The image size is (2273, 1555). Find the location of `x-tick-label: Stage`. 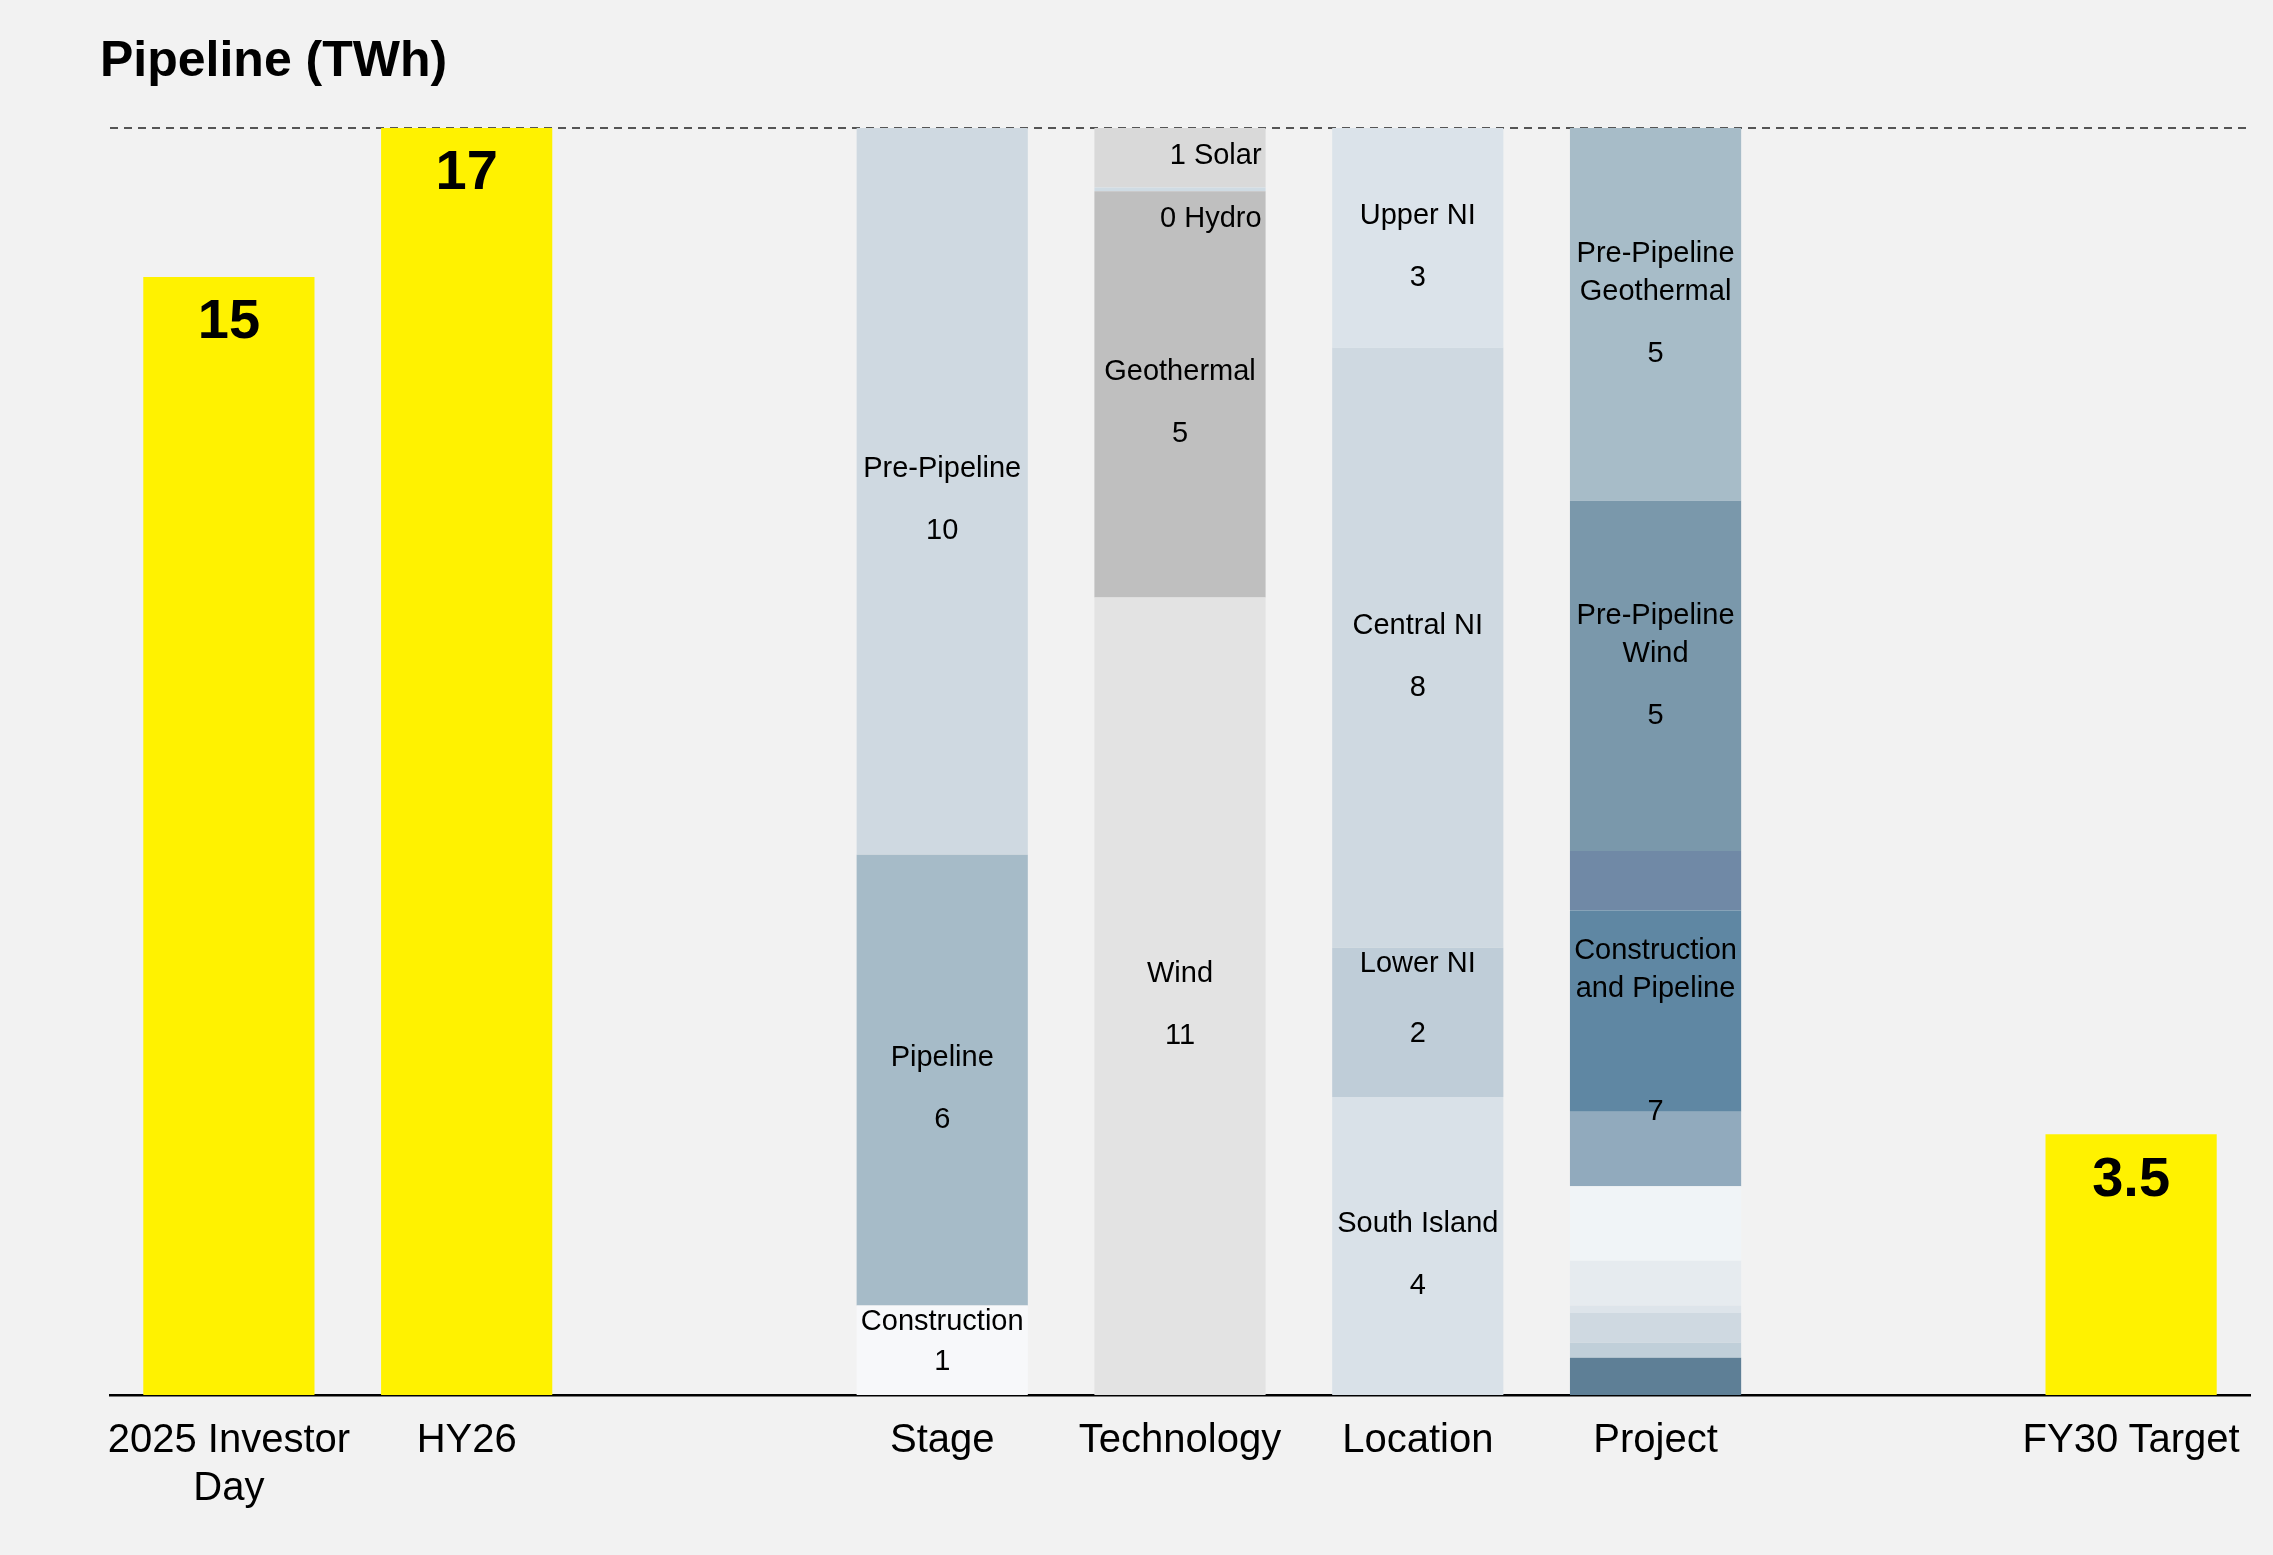

x-tick-label: Stage is located at coordinates (942, 1438).